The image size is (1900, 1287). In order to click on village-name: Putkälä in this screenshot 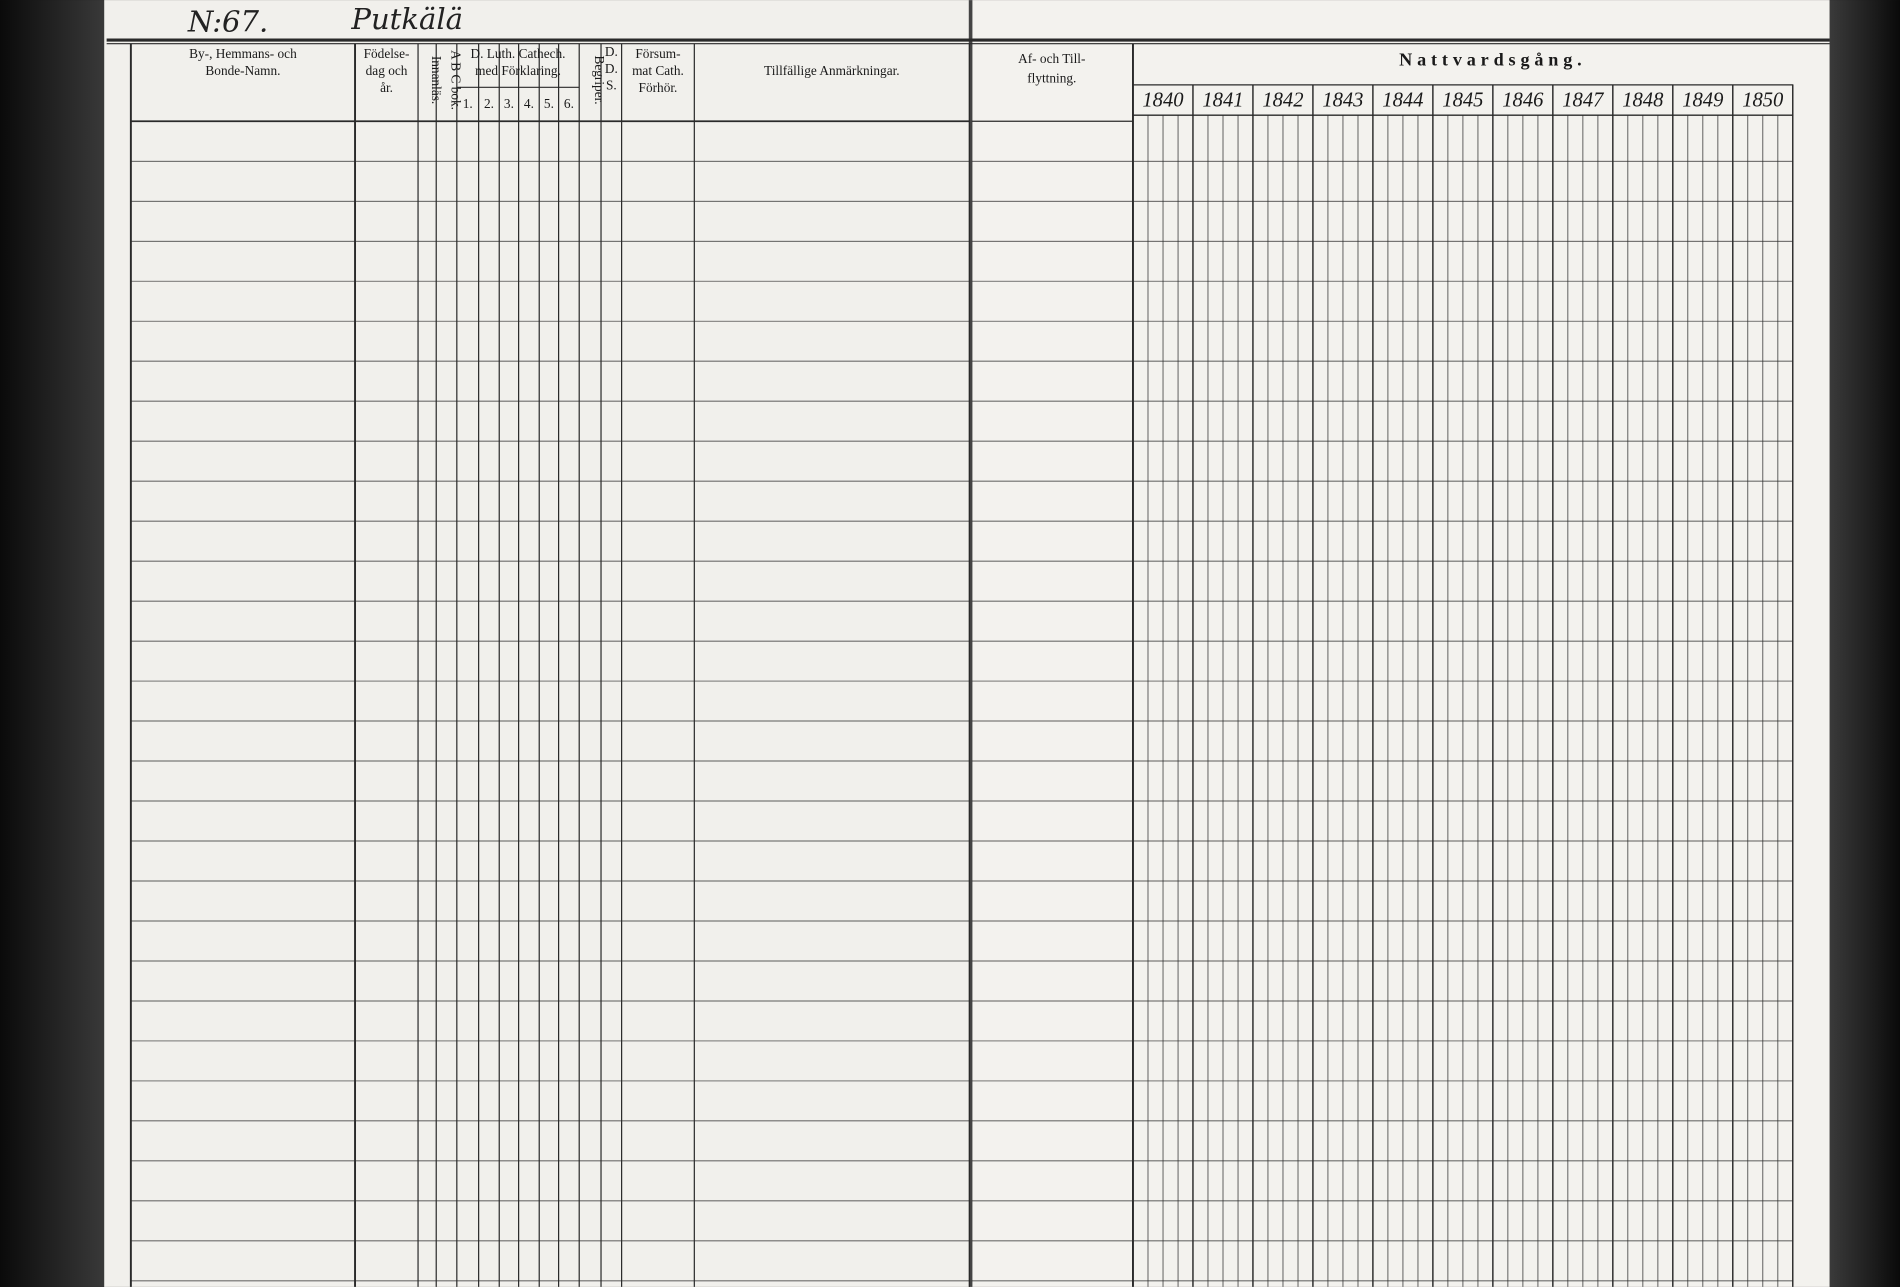, I will do `click(406, 19)`.